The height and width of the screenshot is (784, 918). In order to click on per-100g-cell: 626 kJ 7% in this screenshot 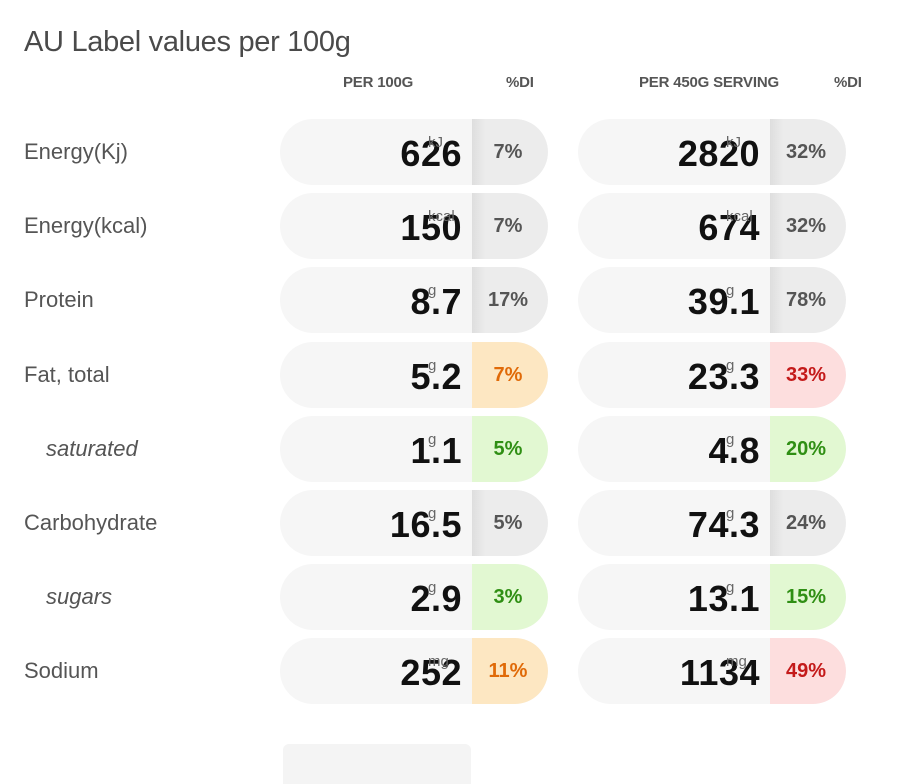, I will do `click(414, 152)`.